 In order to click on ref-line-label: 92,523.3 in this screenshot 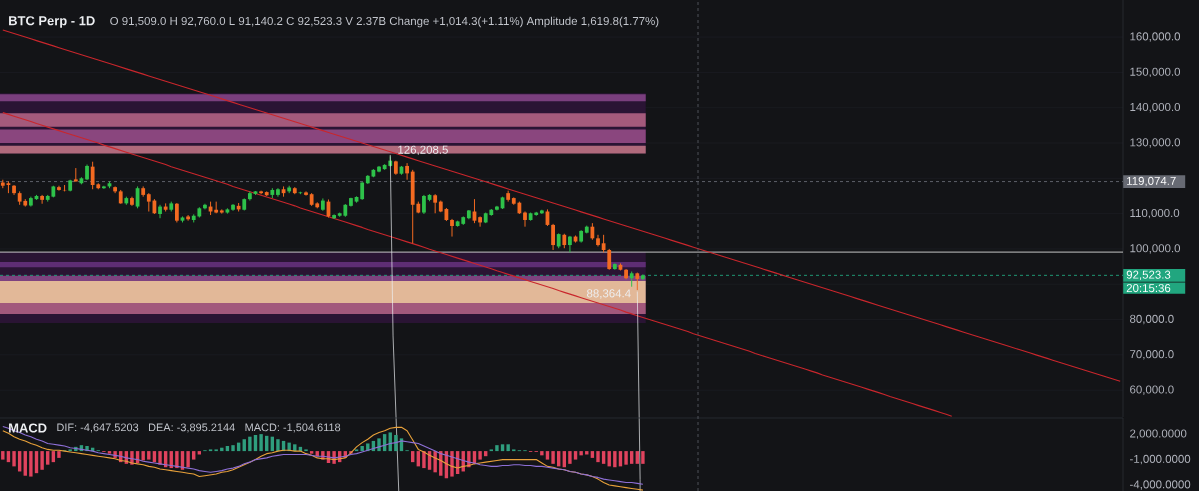, I will do `click(1148, 275)`.